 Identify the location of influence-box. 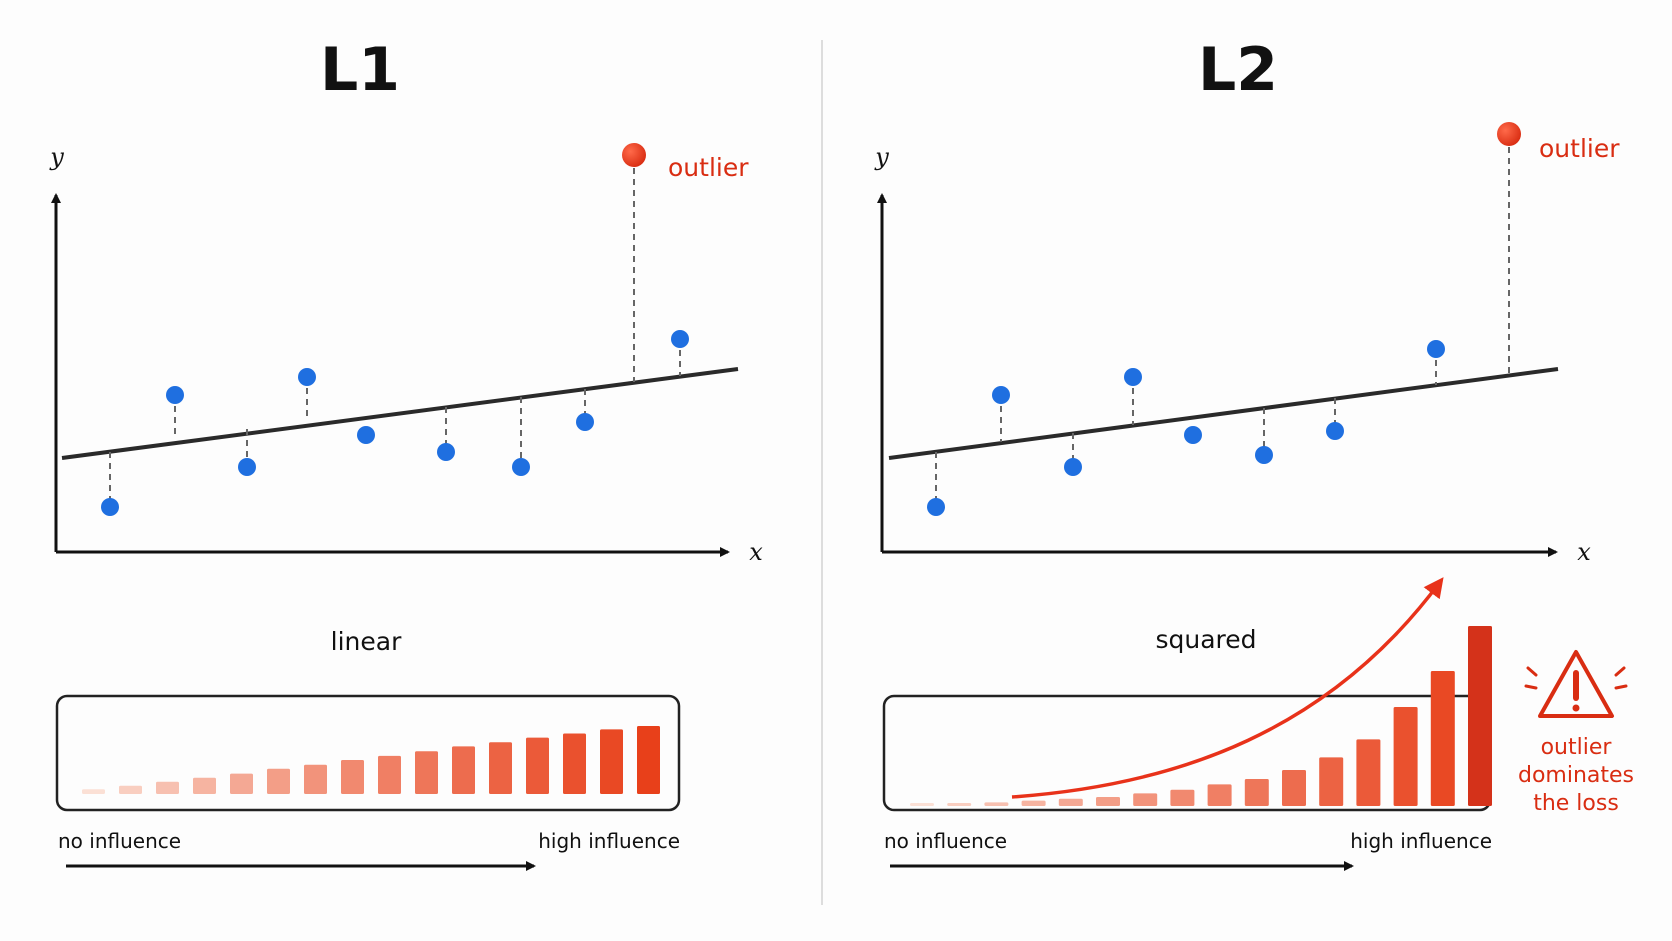
(368, 753).